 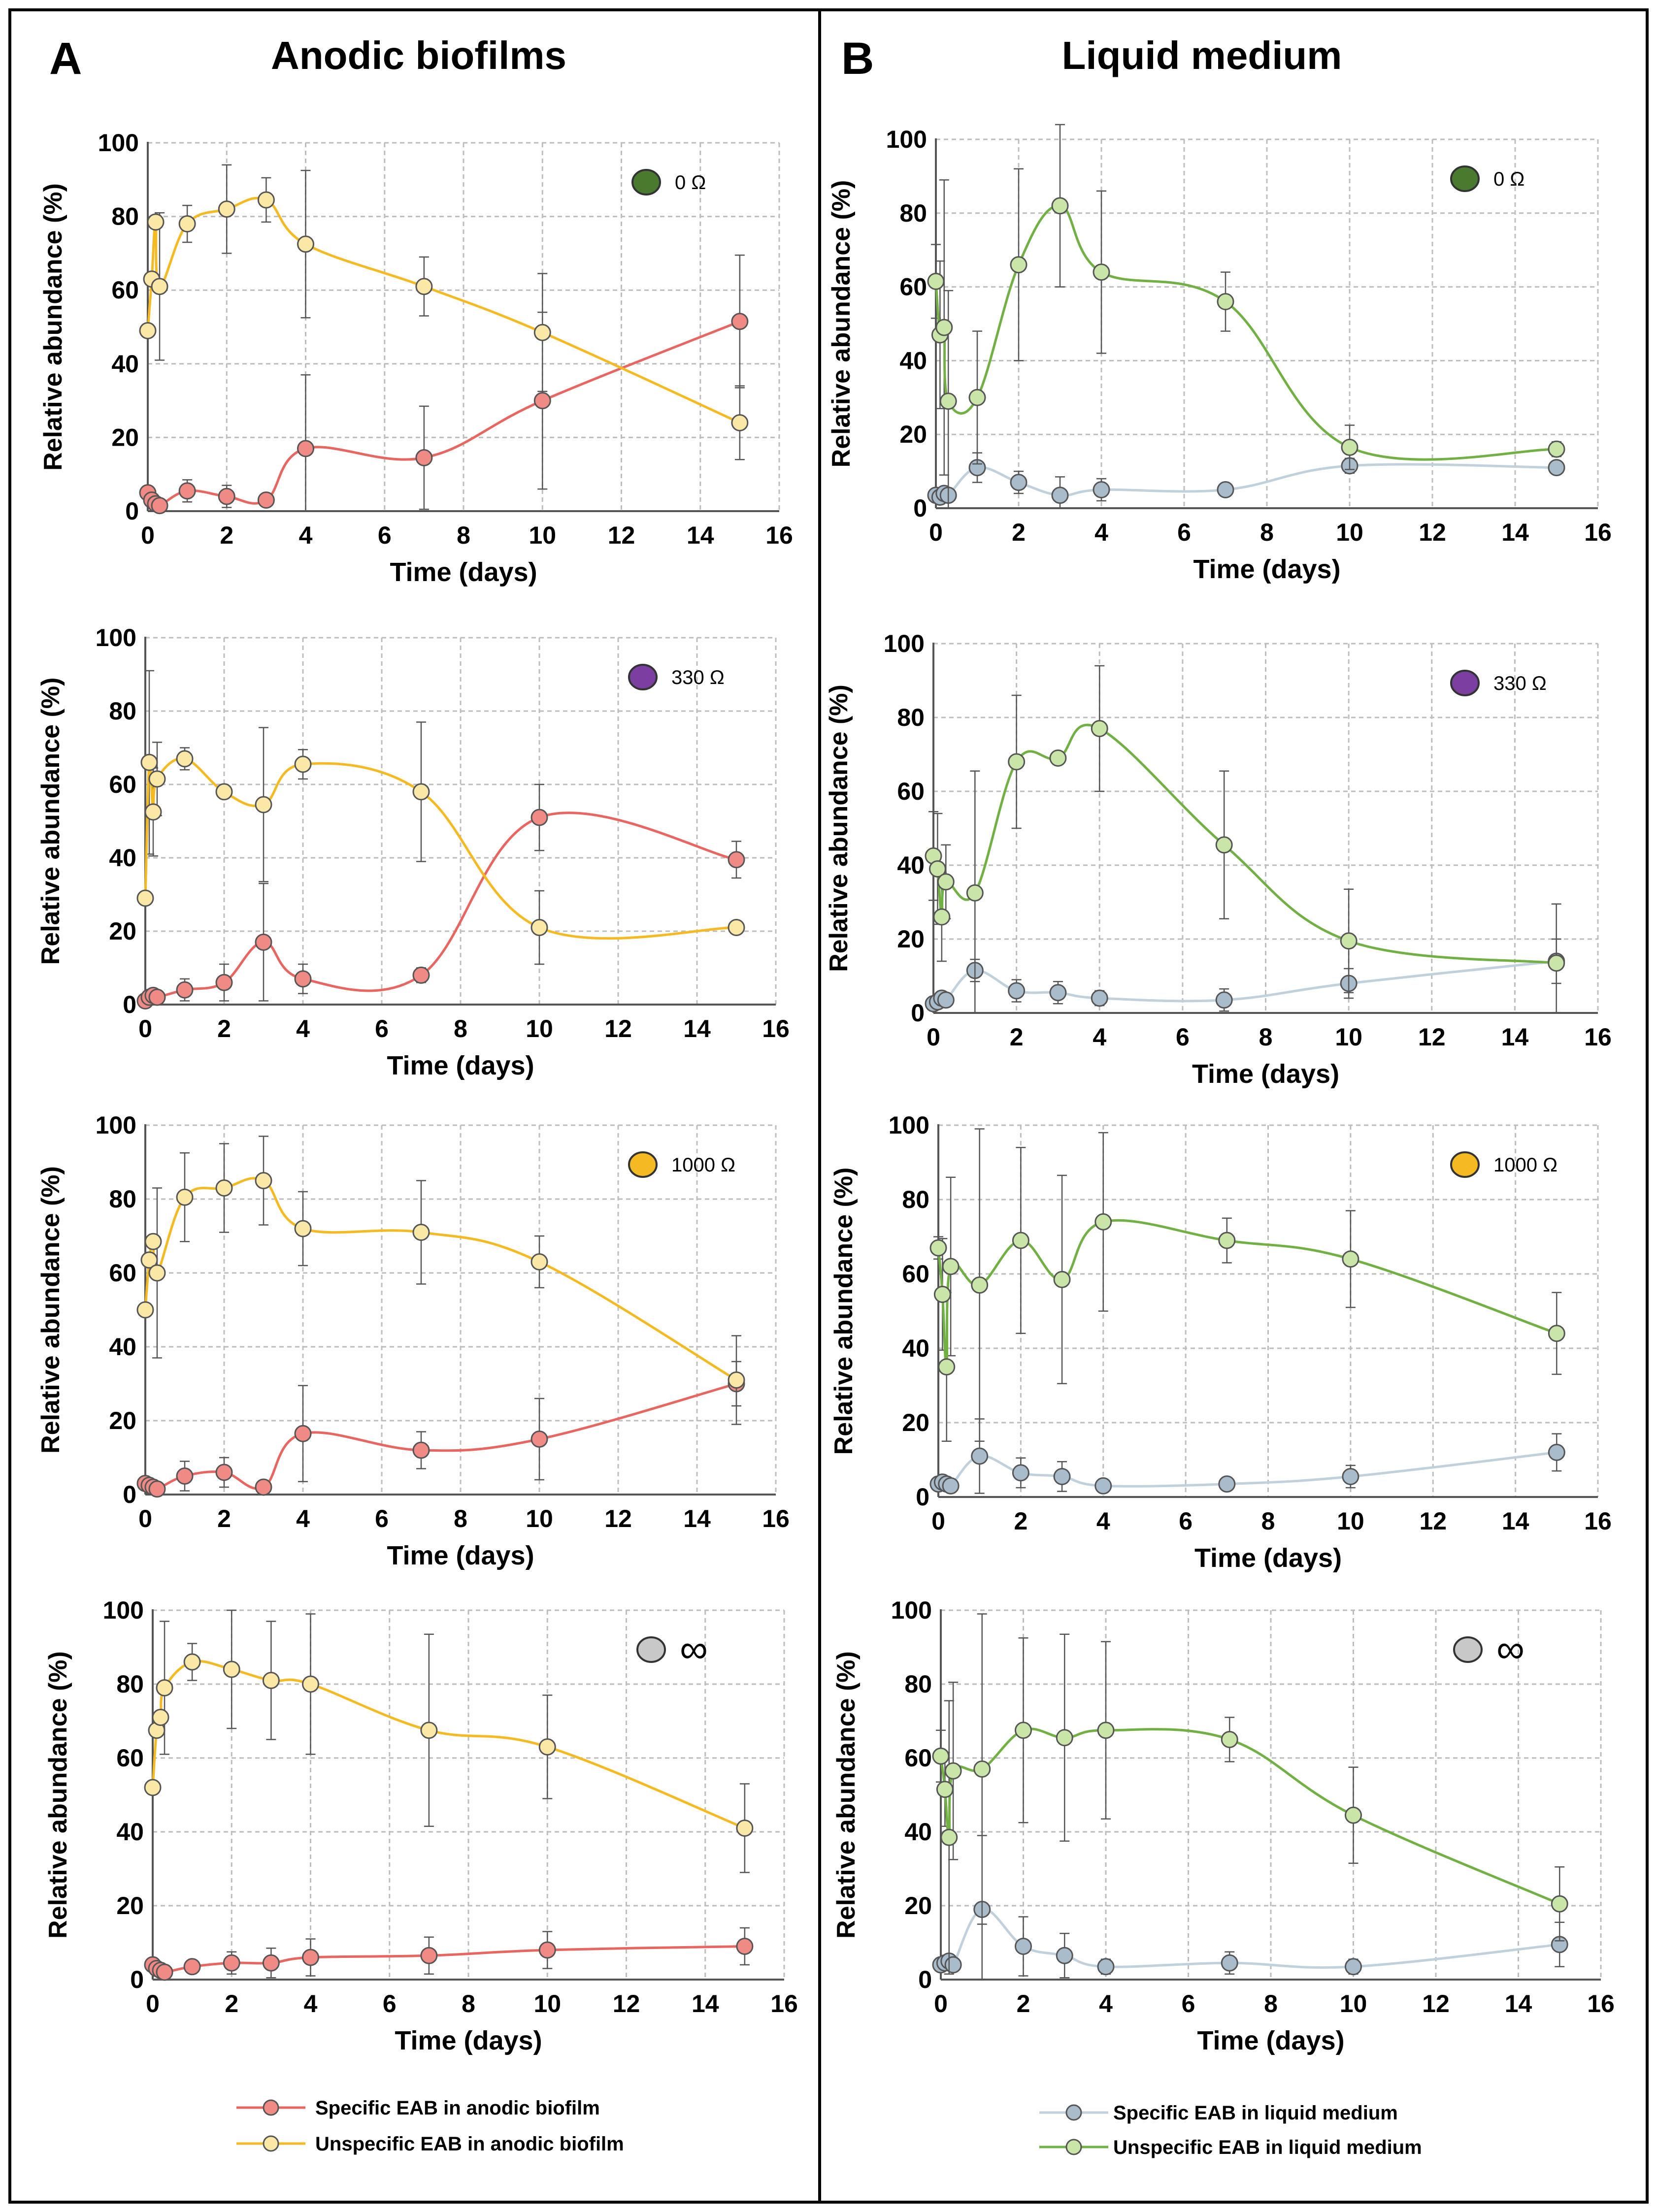 What do you see at coordinates (1101, 532) in the screenshot?
I see `x-tick-label: 4` at bounding box center [1101, 532].